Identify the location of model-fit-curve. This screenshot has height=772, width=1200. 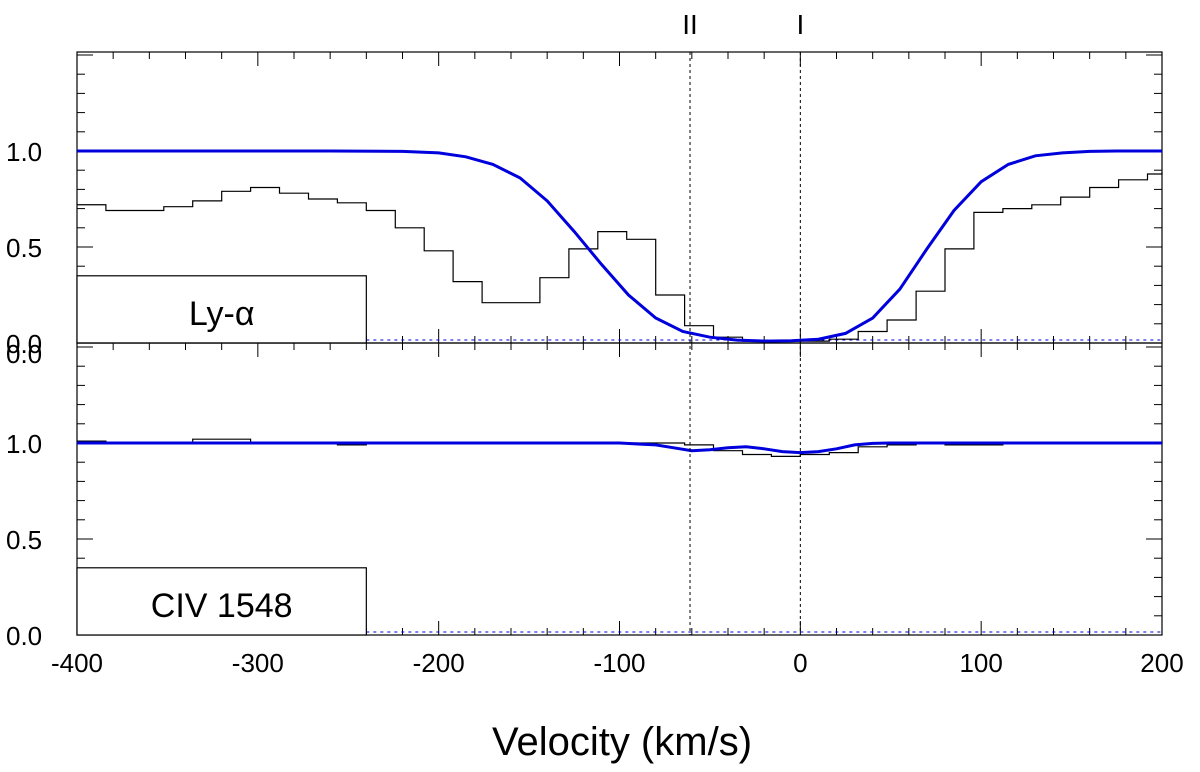
(619, 448).